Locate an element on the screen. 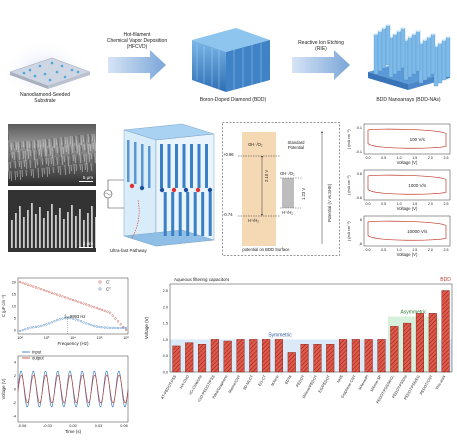 The height and width of the screenshot is (446, 457). device-pillars is located at coordinates (170, 189).